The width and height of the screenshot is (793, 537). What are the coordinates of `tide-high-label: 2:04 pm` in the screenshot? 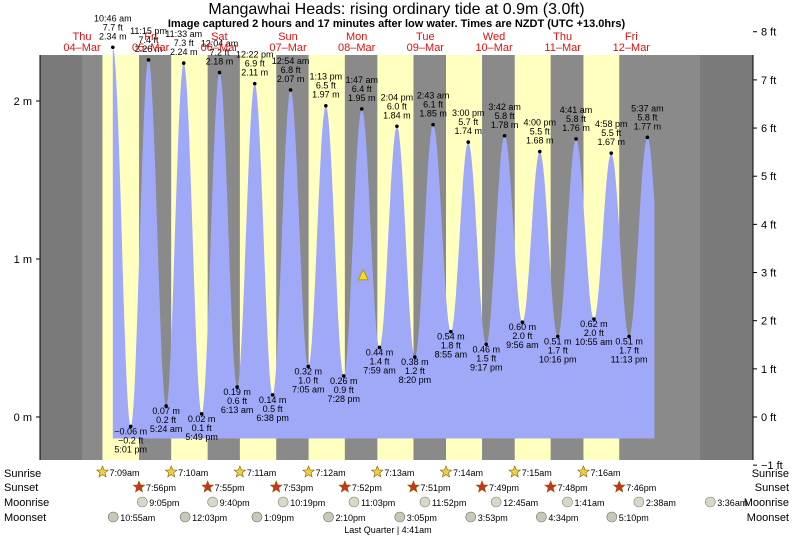 It's located at (397, 97).